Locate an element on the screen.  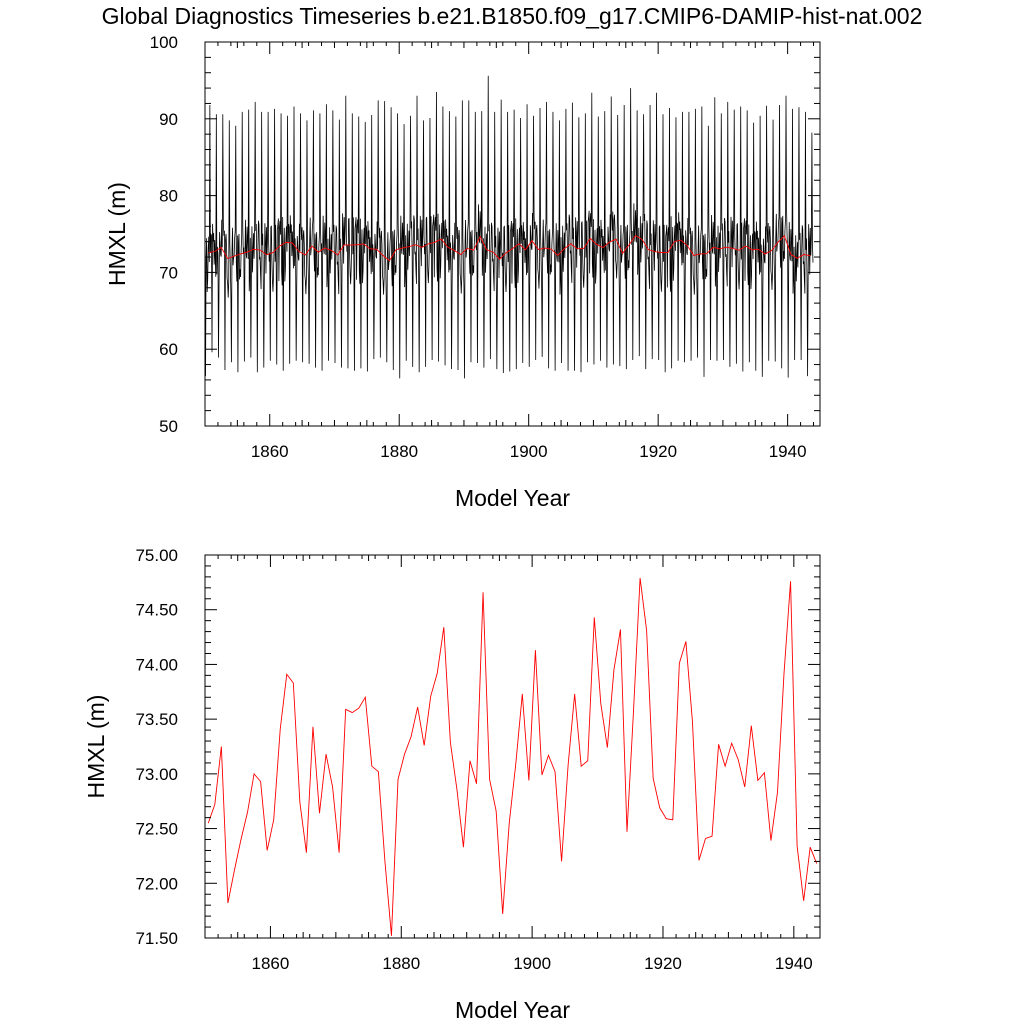
top-y-tick-label: 80 is located at coordinates (168, 196).